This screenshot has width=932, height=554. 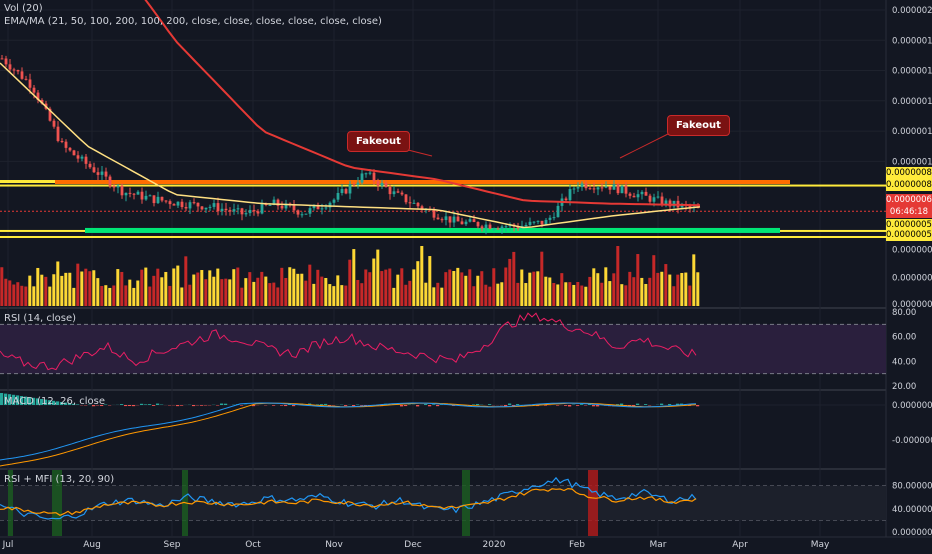 What do you see at coordinates (494, 545) in the screenshot?
I see `time-axis-label-6: 2020` at bounding box center [494, 545].